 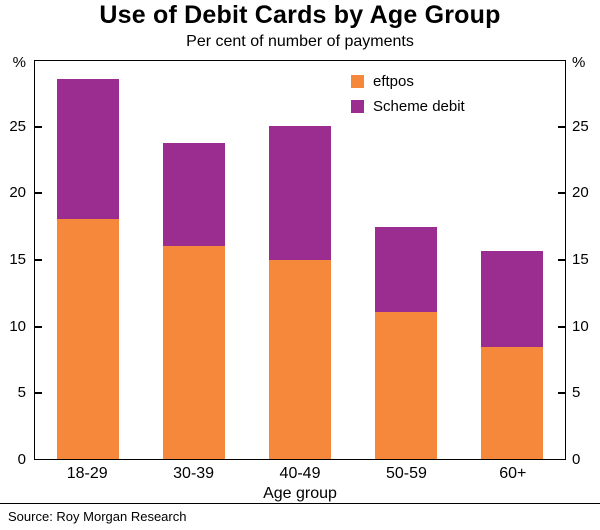 I want to click on y-tick-left-15: 15, so click(x=17, y=259).